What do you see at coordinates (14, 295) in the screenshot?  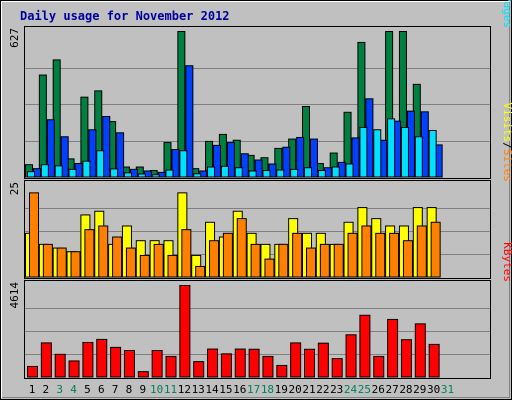 I see `y-tick-label: 4614` at bounding box center [14, 295].